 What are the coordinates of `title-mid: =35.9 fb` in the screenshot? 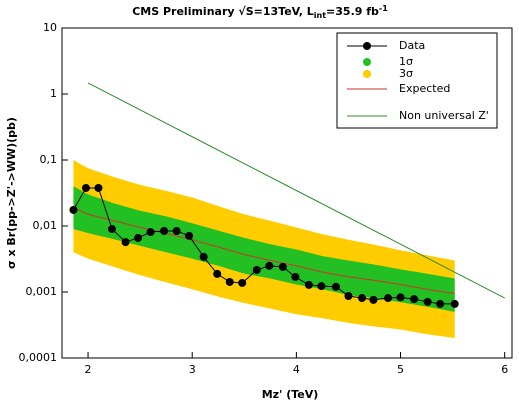 It's located at (352, 11).